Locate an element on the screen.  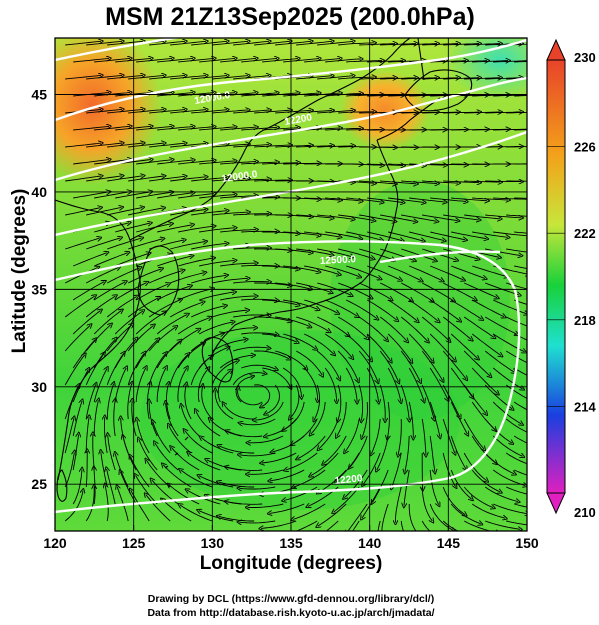
x-tick-label: 120 is located at coordinates (55, 543).